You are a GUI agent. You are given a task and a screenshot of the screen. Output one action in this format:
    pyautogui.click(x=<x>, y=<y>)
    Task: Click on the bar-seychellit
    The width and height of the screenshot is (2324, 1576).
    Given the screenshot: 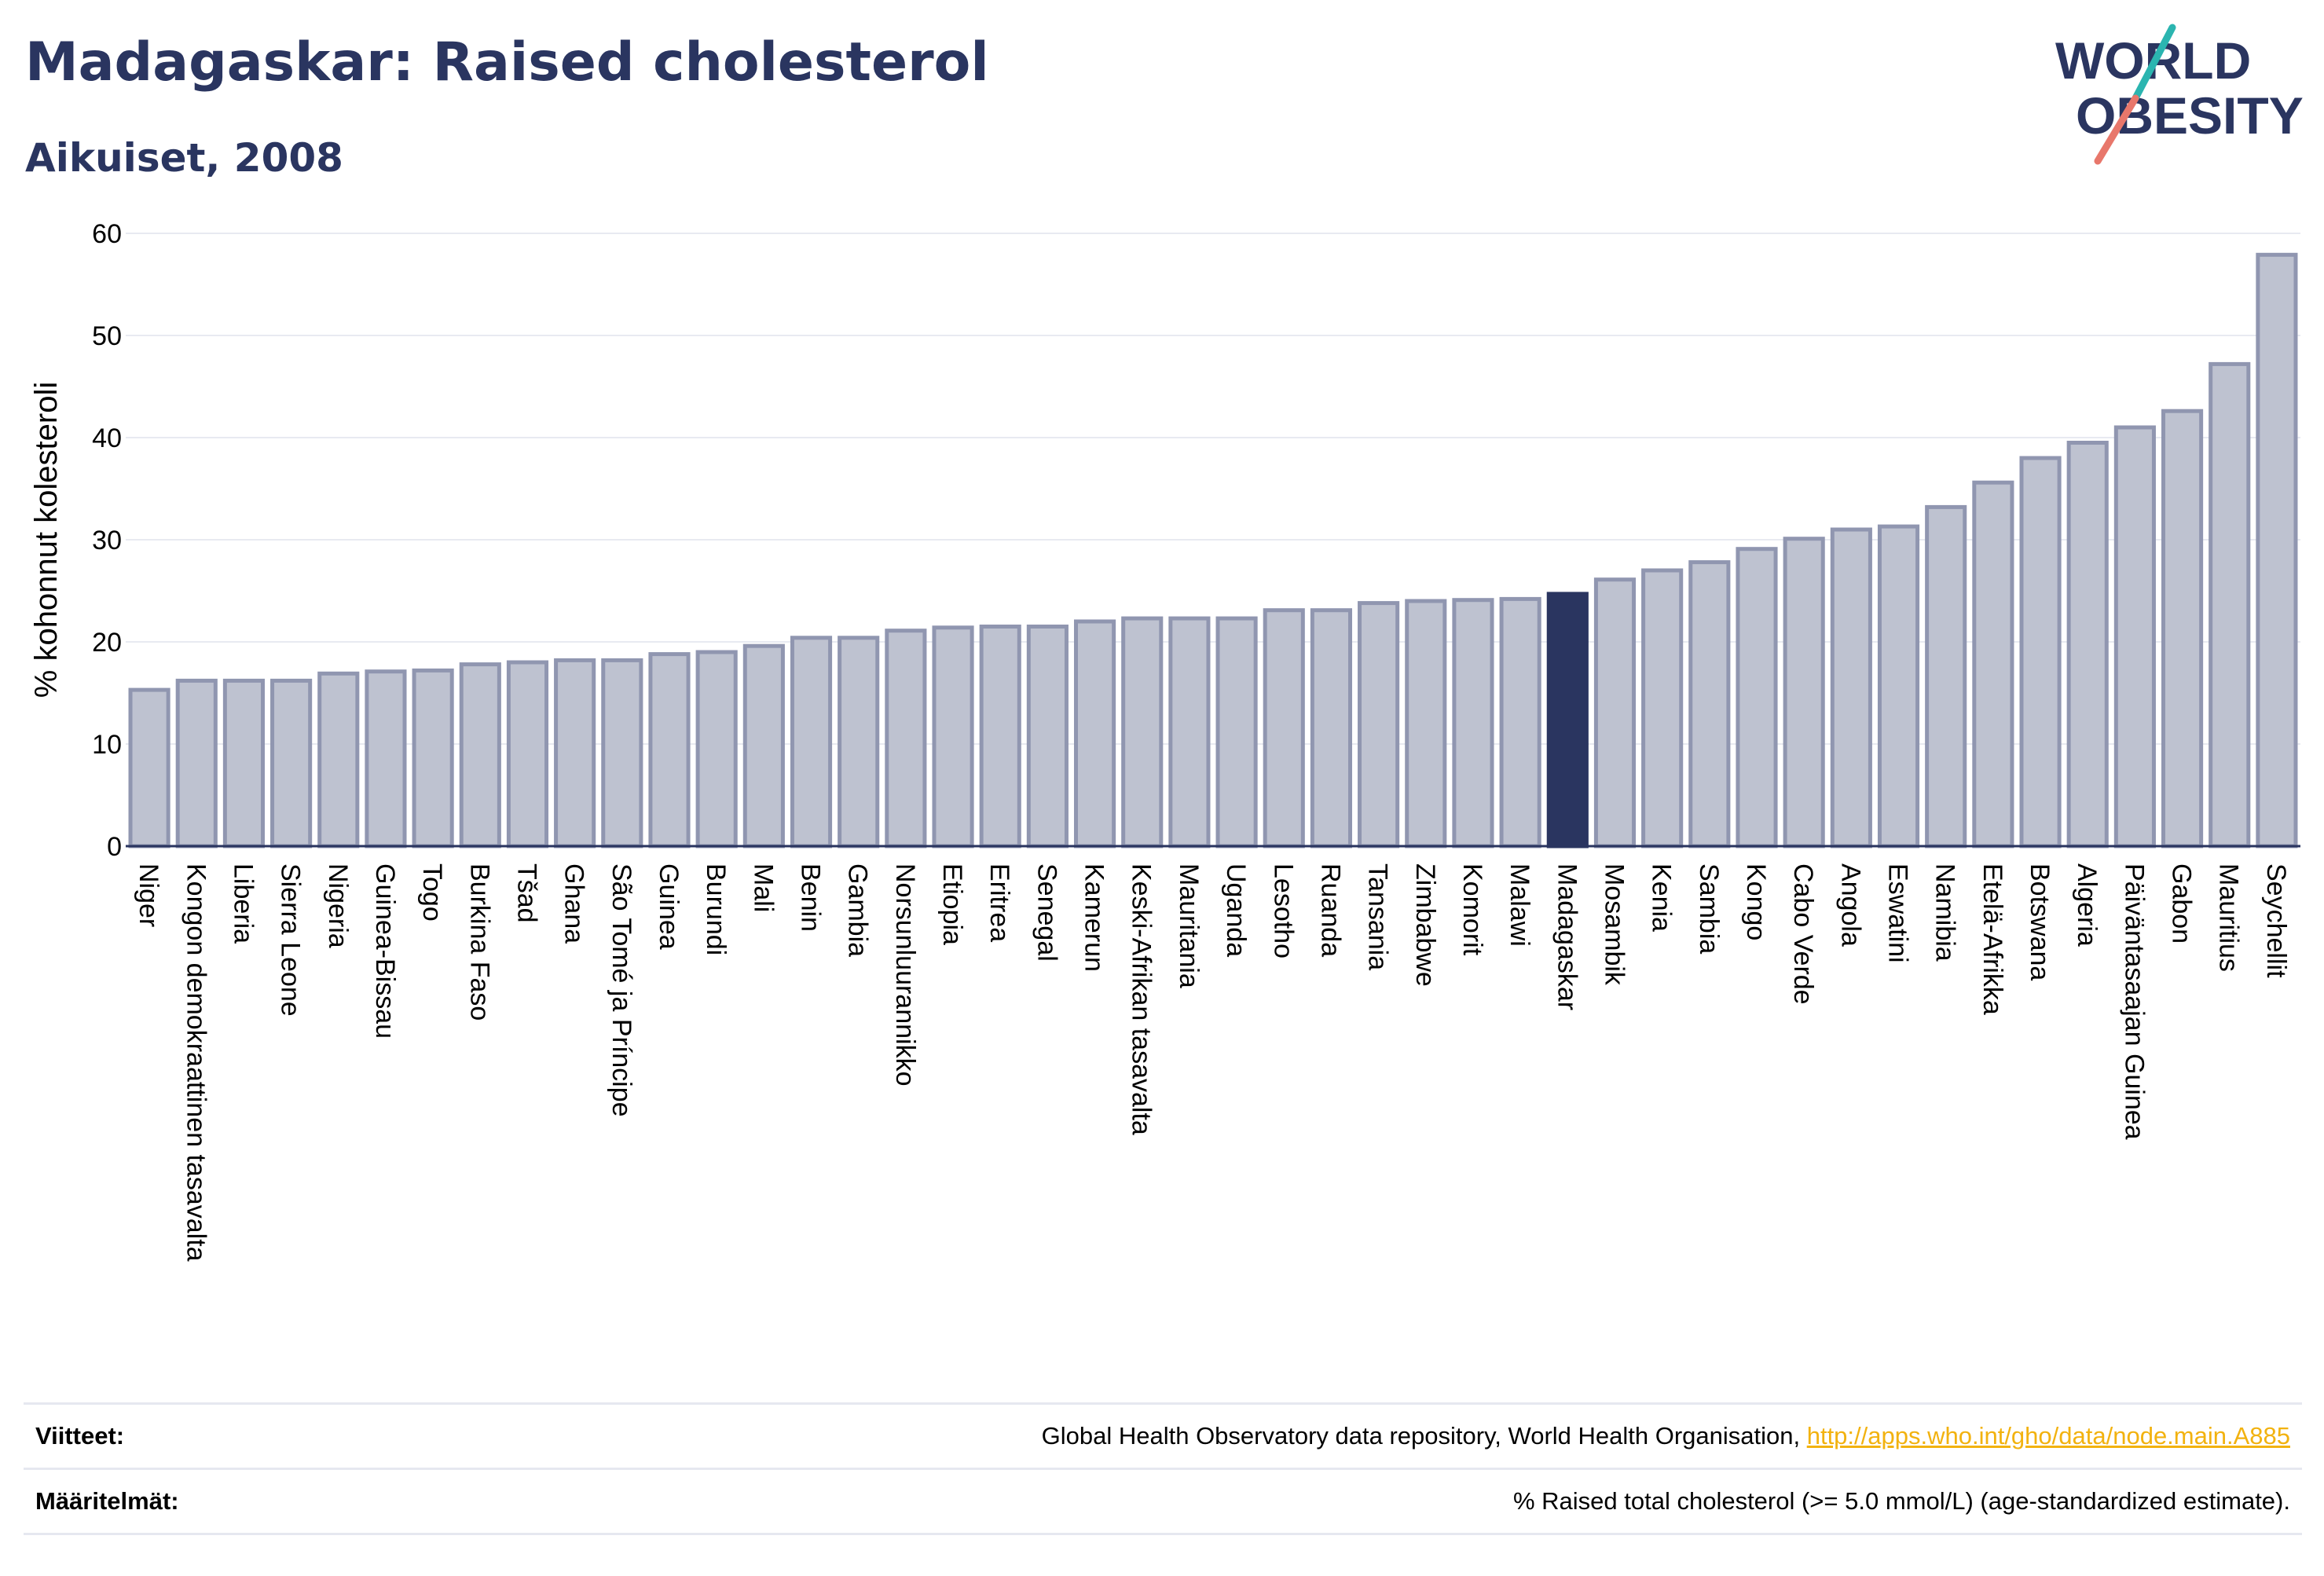 What is the action you would take?
    pyautogui.click(x=2277, y=550)
    